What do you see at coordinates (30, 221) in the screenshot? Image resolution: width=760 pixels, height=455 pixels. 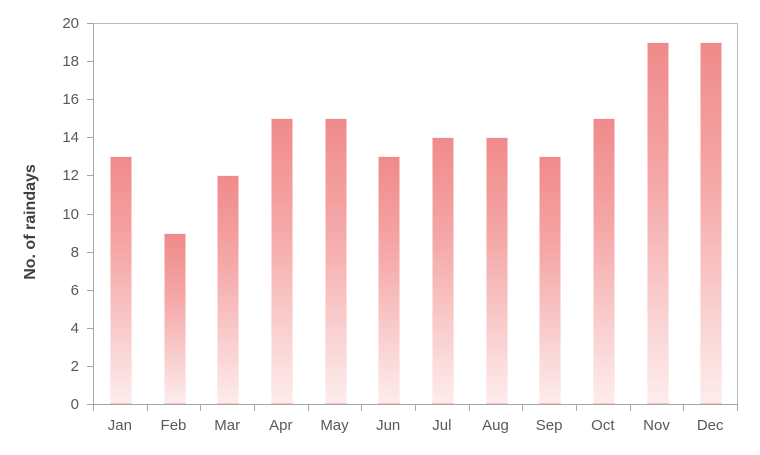 I see `y-axis-title: No. of raindays` at bounding box center [30, 221].